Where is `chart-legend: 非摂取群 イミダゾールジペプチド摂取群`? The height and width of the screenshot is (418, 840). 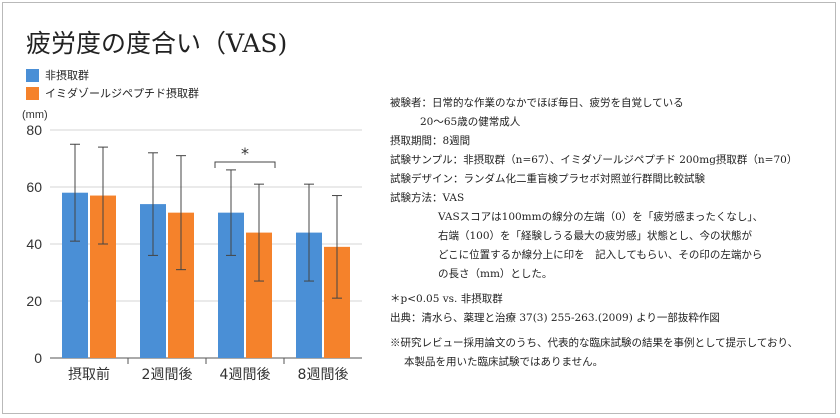
chart-legend: 非摂取群 イミダゾールジペプチド摂取群 is located at coordinates (112, 84).